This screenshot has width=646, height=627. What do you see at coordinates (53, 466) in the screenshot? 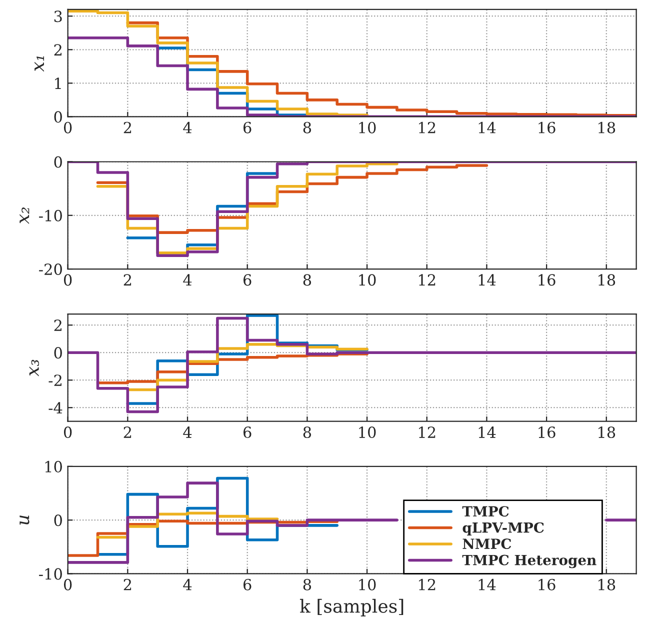
I see `y-tick-label: 10` at bounding box center [53, 466].